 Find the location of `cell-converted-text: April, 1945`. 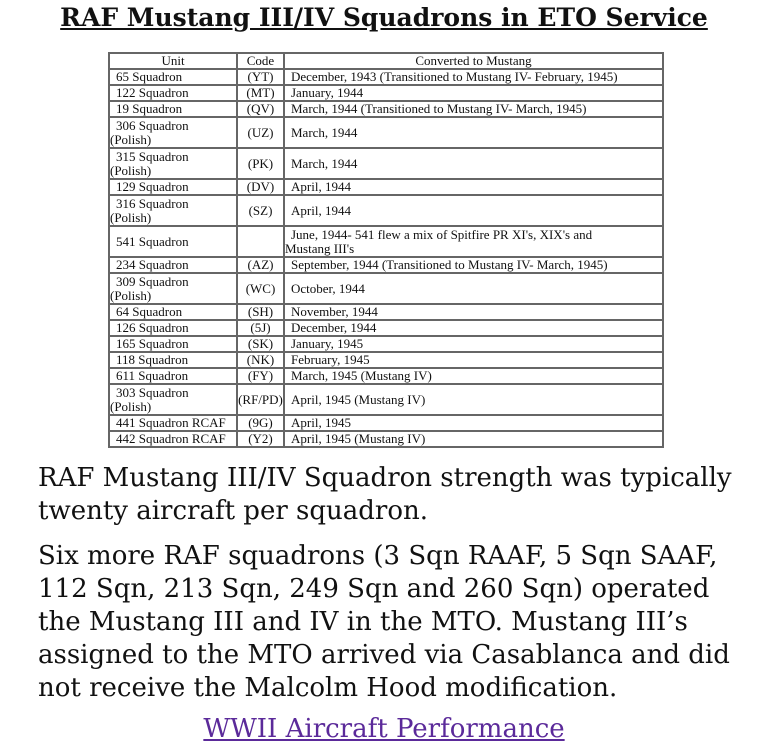

cell-converted-text: April, 1945 is located at coordinates (321, 422).